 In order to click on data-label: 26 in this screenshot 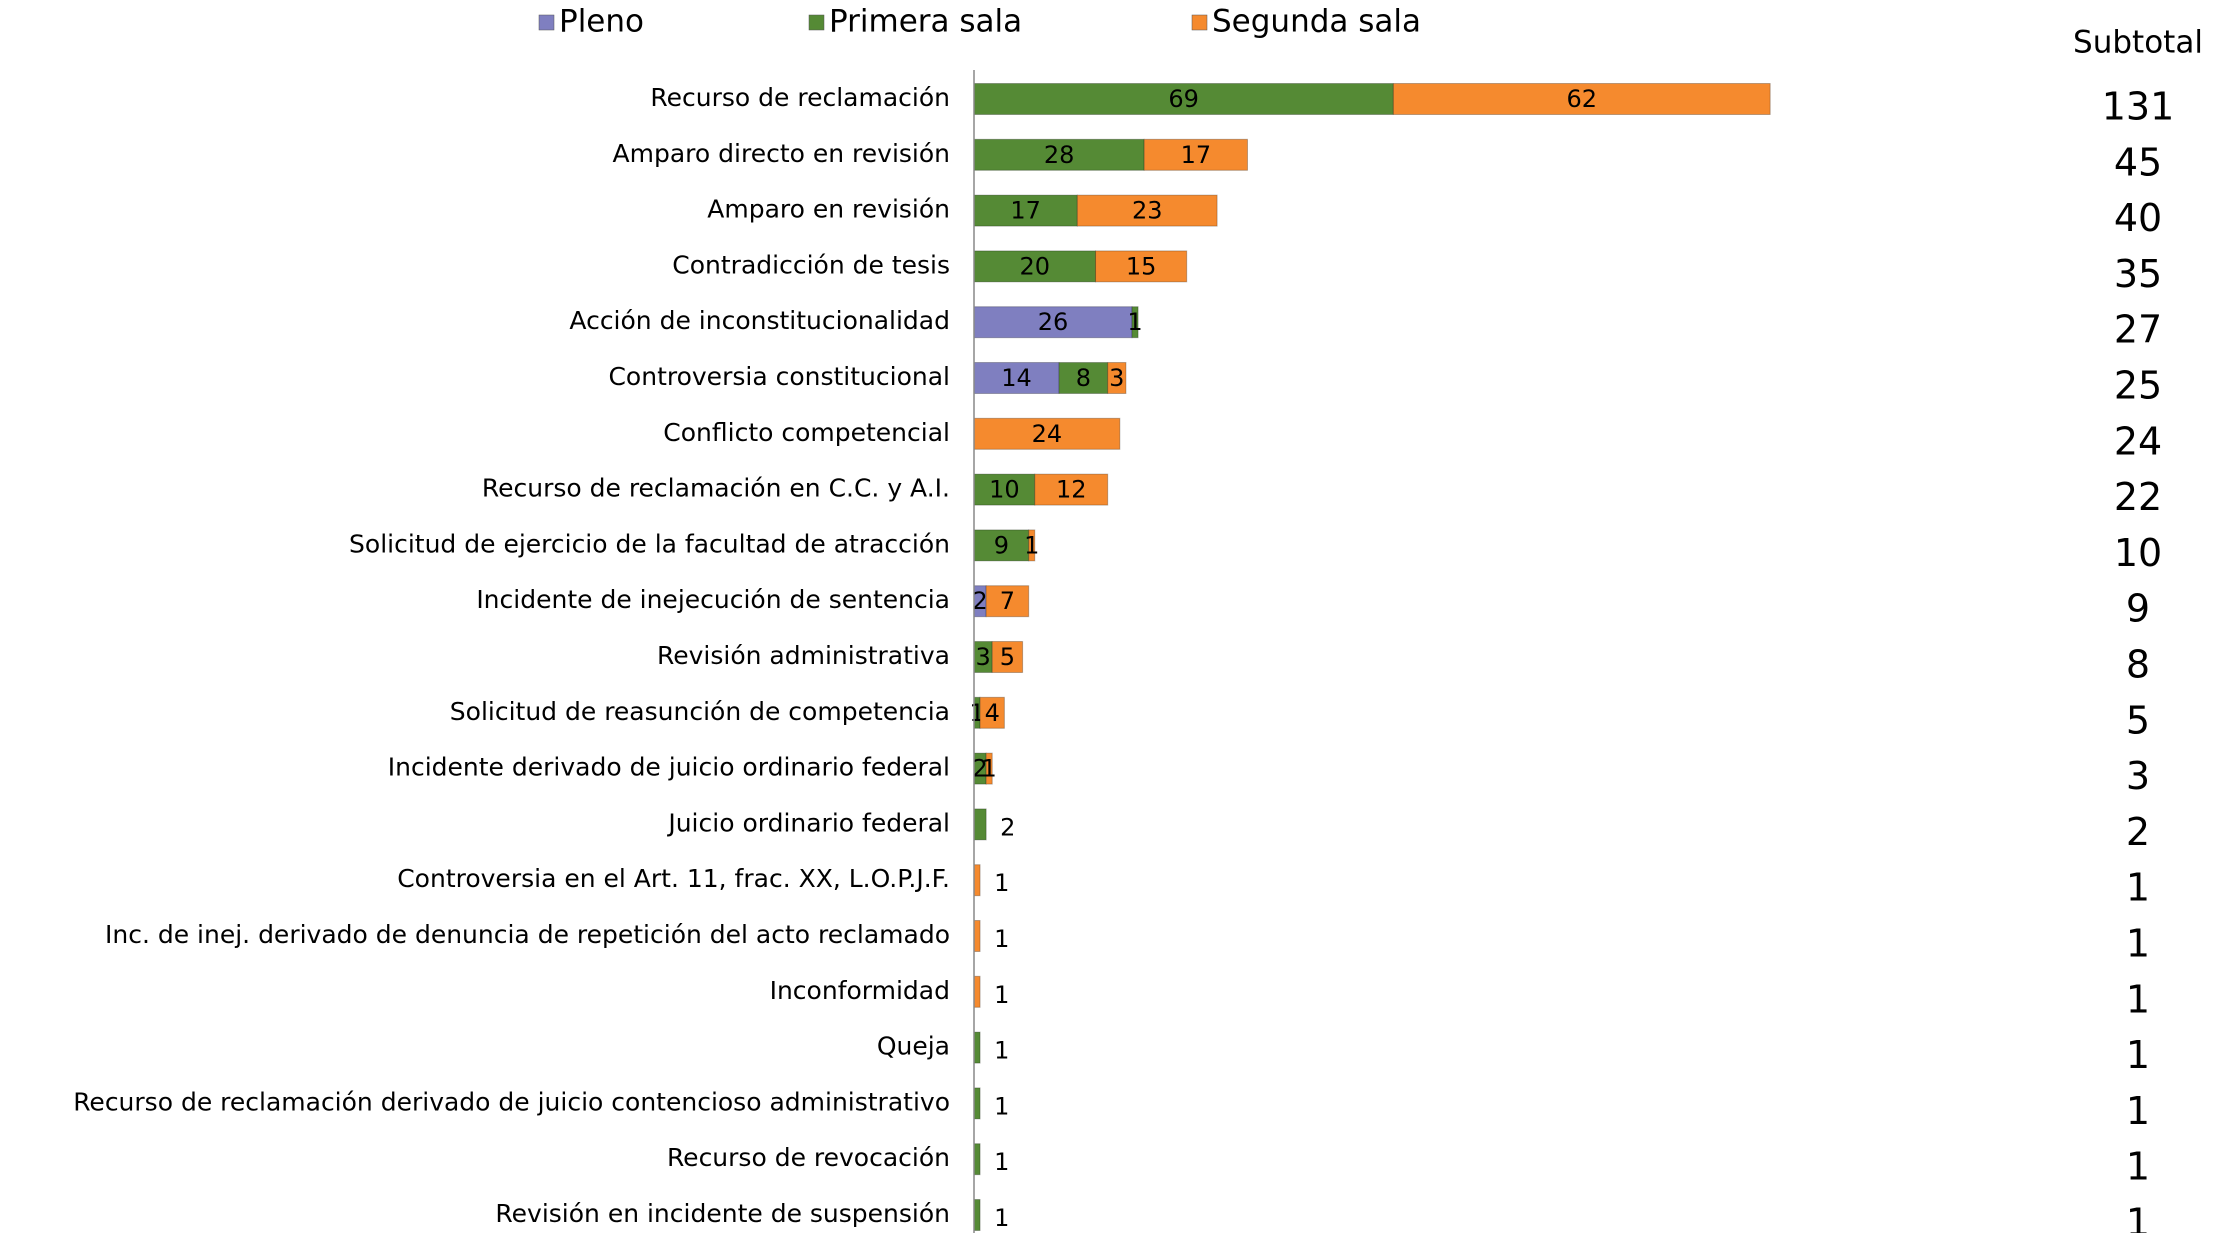, I will do `click(1053, 322)`.